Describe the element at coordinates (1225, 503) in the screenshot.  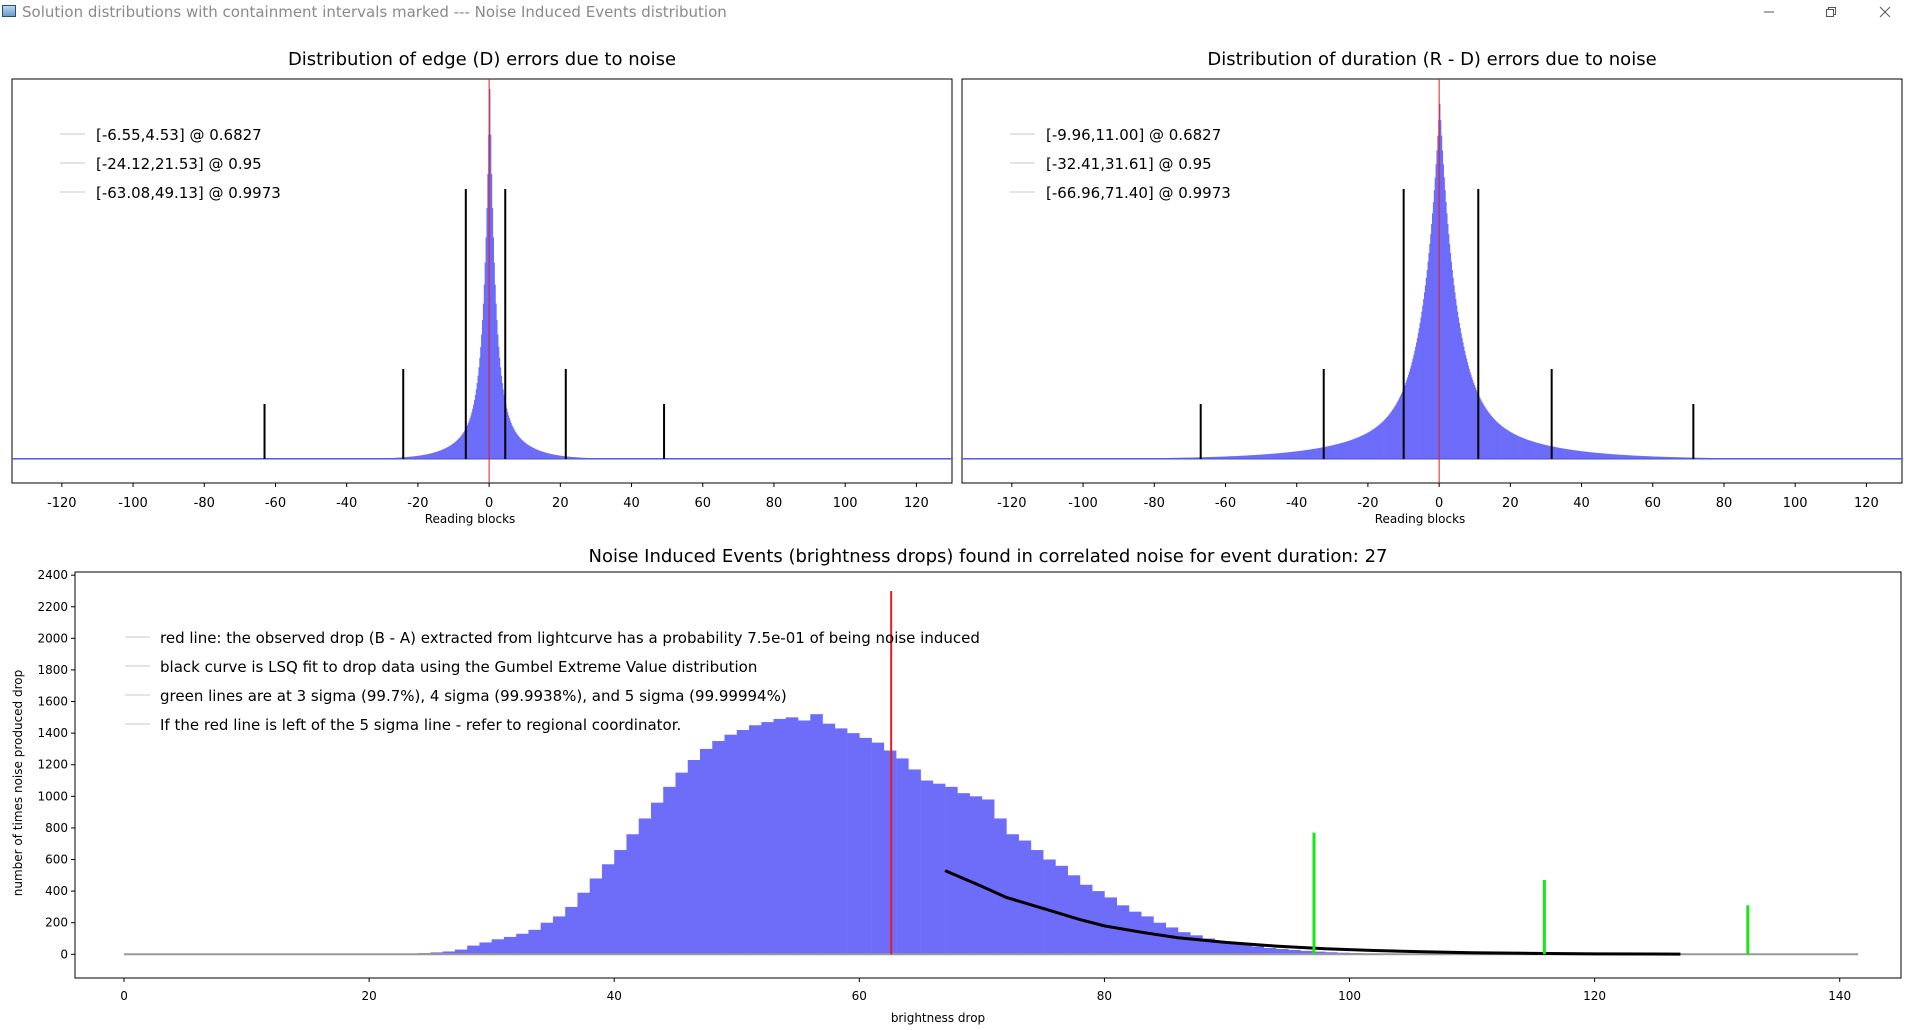
I see `x-tick-label: -60` at that location.